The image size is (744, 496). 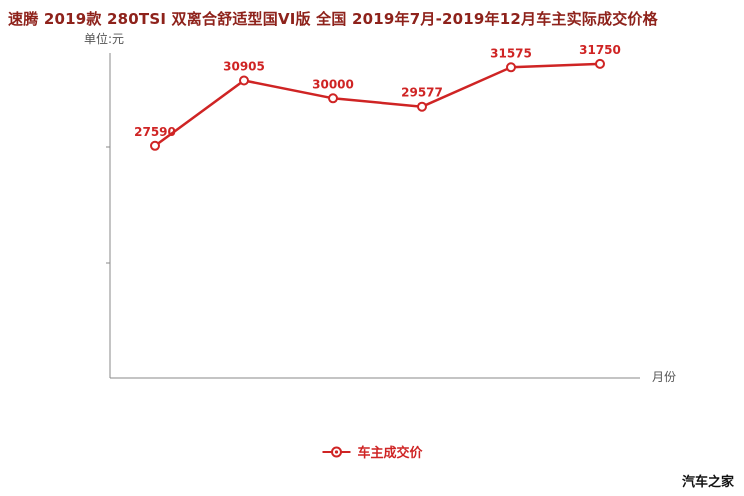 I want to click on legend: 车主成交价, so click(x=372, y=451).